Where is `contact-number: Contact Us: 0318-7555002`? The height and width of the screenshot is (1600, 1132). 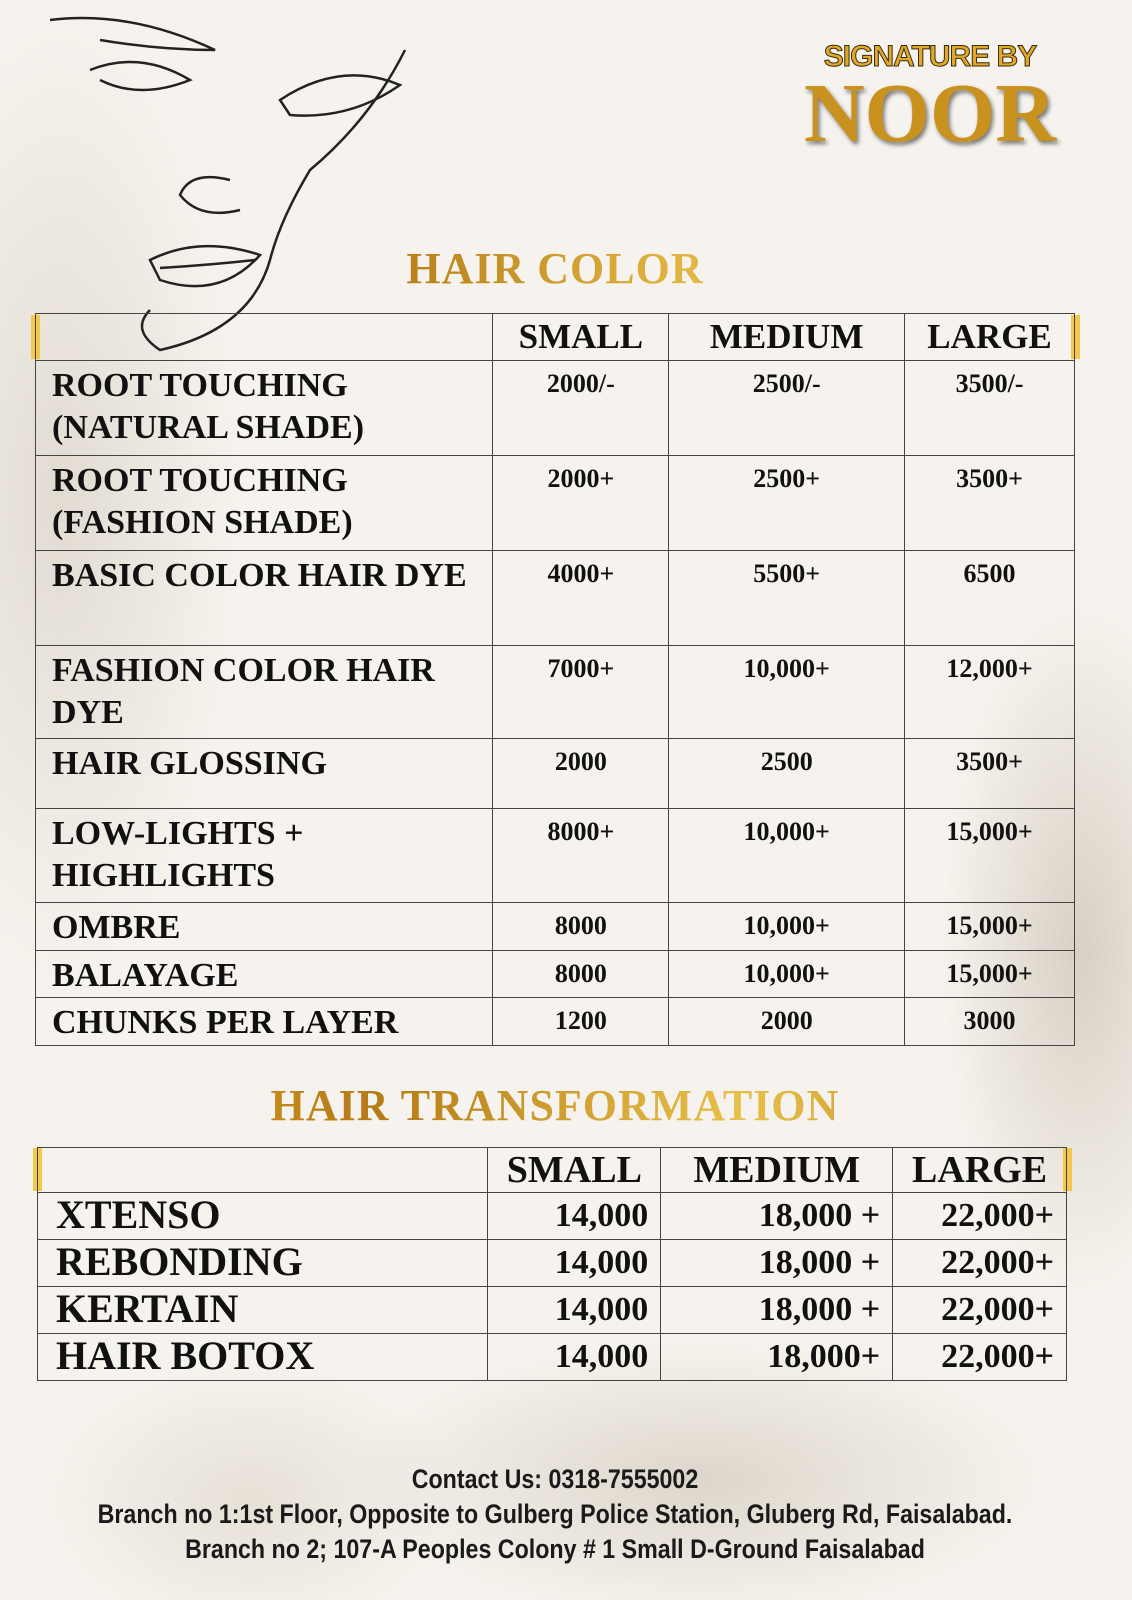 contact-number: Contact Us: 0318-7555002 is located at coordinates (555, 1479).